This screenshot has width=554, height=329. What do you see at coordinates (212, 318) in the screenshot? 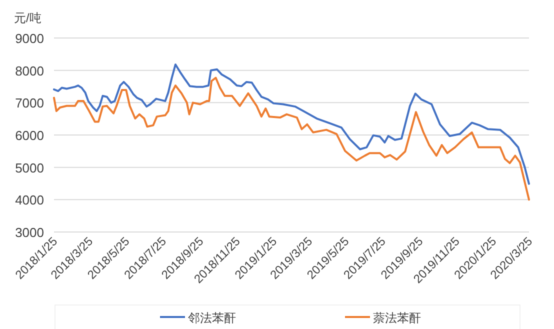
I see `legend-label: 邻法苯酐` at bounding box center [212, 318].